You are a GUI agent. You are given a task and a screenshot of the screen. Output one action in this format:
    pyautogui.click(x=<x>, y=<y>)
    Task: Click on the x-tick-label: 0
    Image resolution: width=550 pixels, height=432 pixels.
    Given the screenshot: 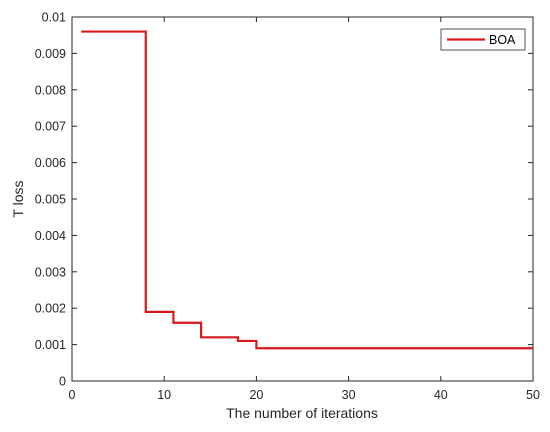 What is the action you would take?
    pyautogui.click(x=72, y=395)
    